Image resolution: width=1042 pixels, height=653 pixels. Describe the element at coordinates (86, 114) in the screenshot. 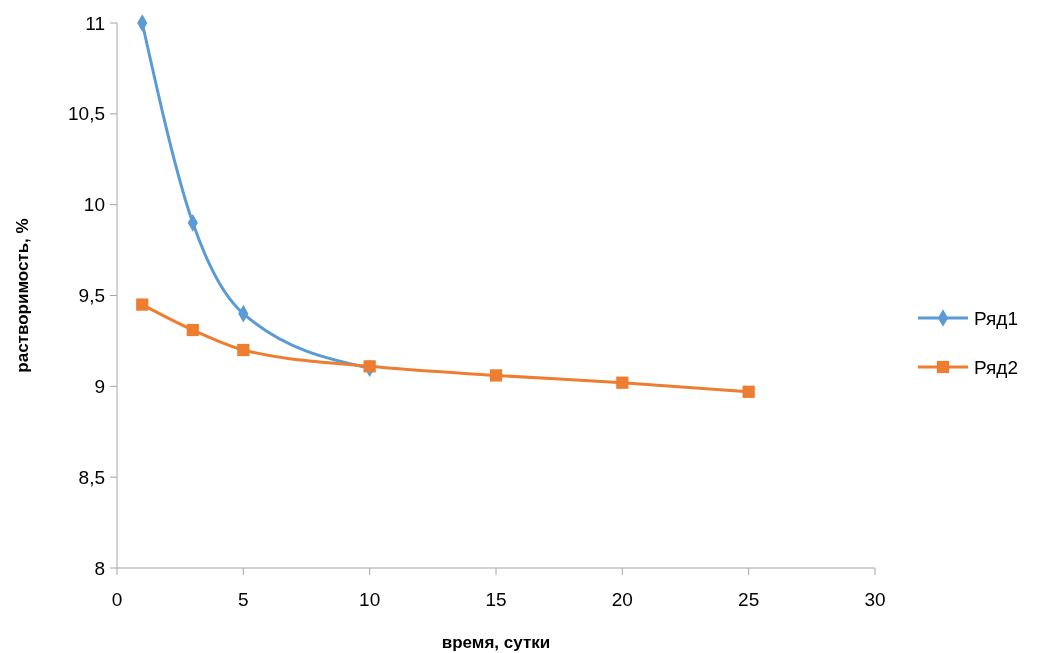

I see `y-tick-label: 10,5` at that location.